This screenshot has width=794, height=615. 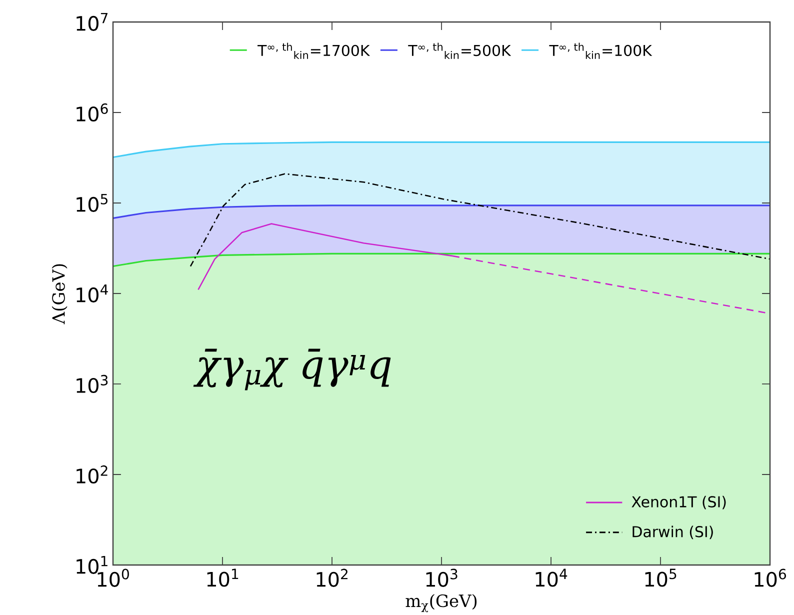 I want to click on annotation: χ̄γ$_{μ}$χ q̄γ$^{μ}$q, so click(x=292, y=369).